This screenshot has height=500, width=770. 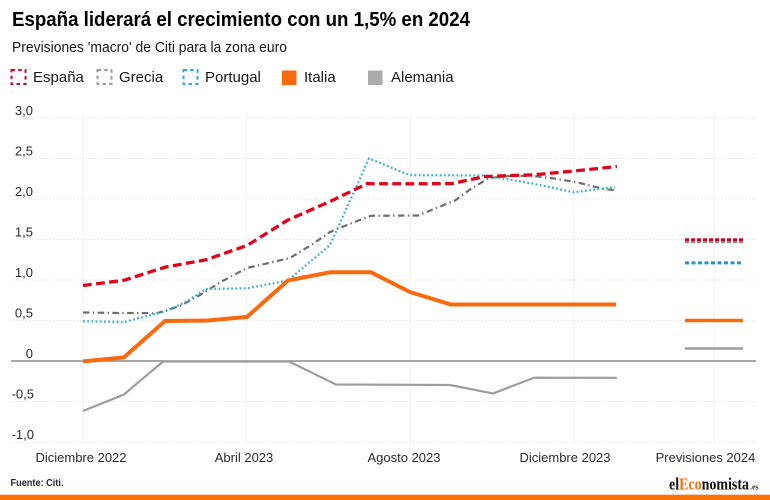 I want to click on svg-text: España, so click(x=59, y=77).